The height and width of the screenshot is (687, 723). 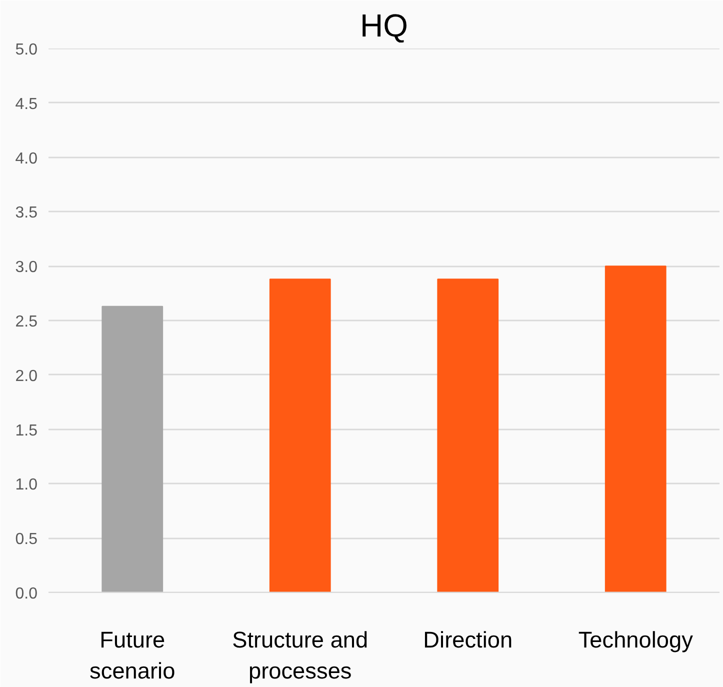 What do you see at coordinates (26, 213) in the screenshot?
I see `y-tick-label: 3.5` at bounding box center [26, 213].